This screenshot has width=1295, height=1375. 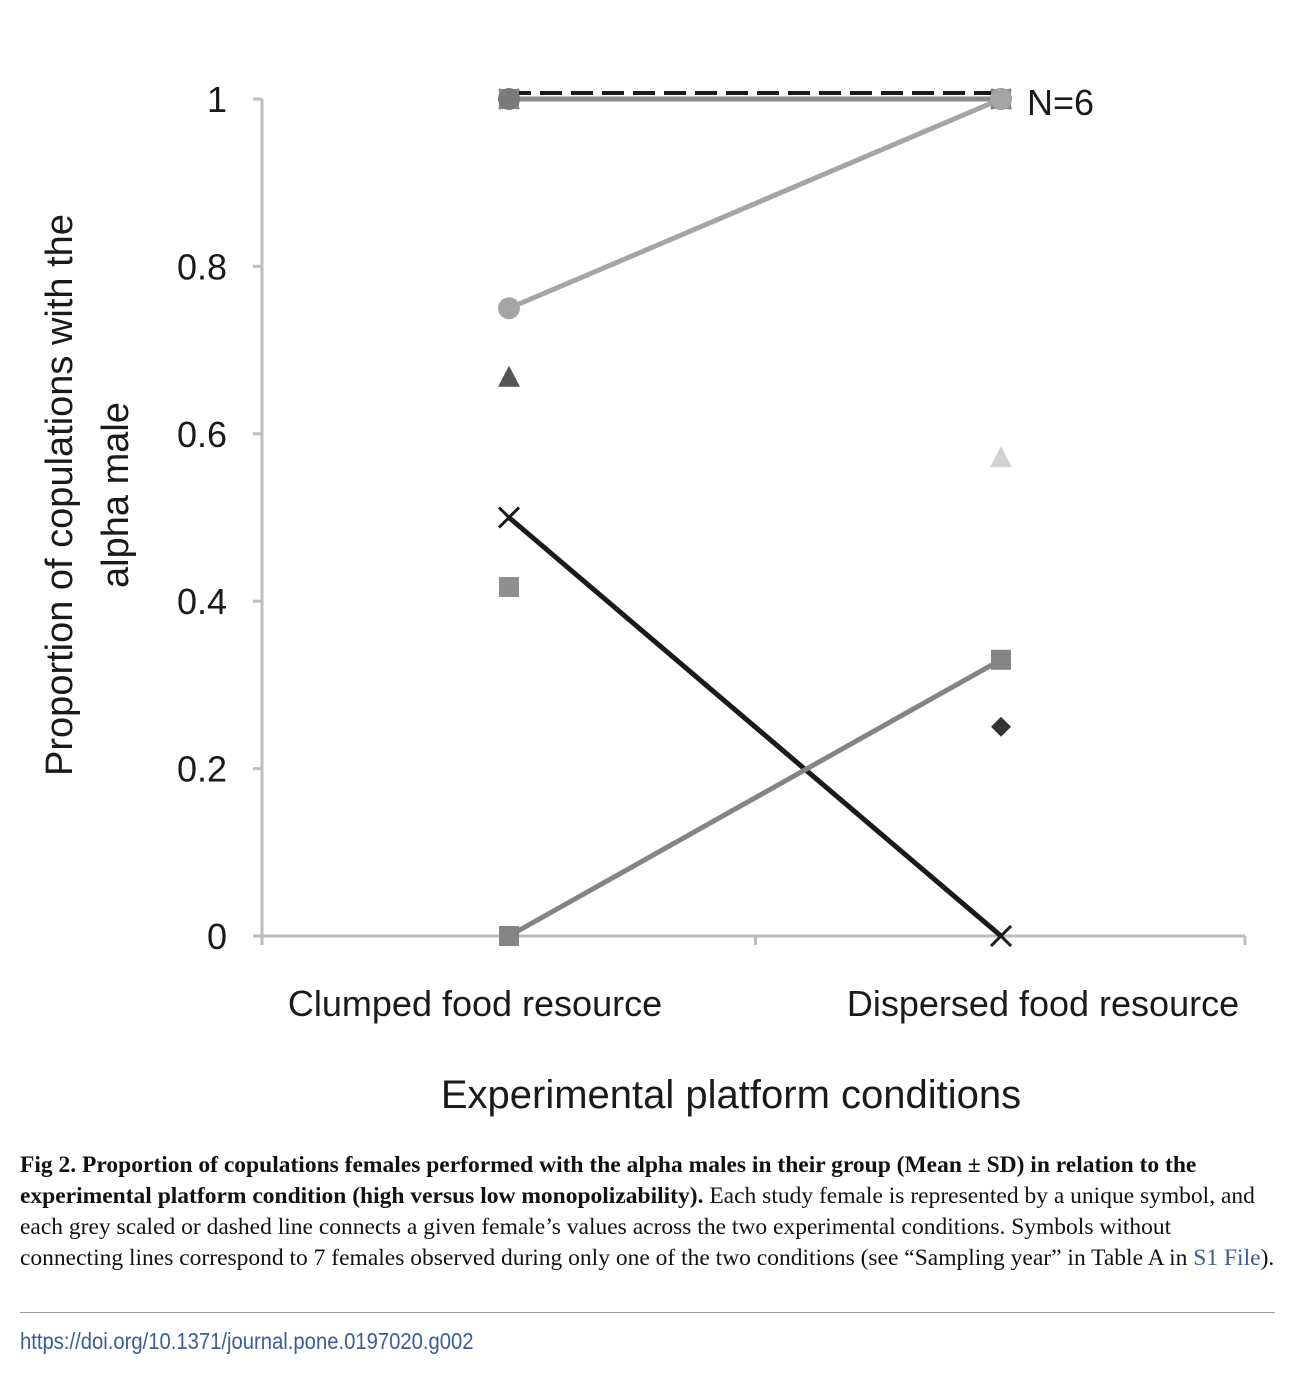 What do you see at coordinates (1267, 1258) in the screenshot?
I see `caption-tail: ).` at bounding box center [1267, 1258].